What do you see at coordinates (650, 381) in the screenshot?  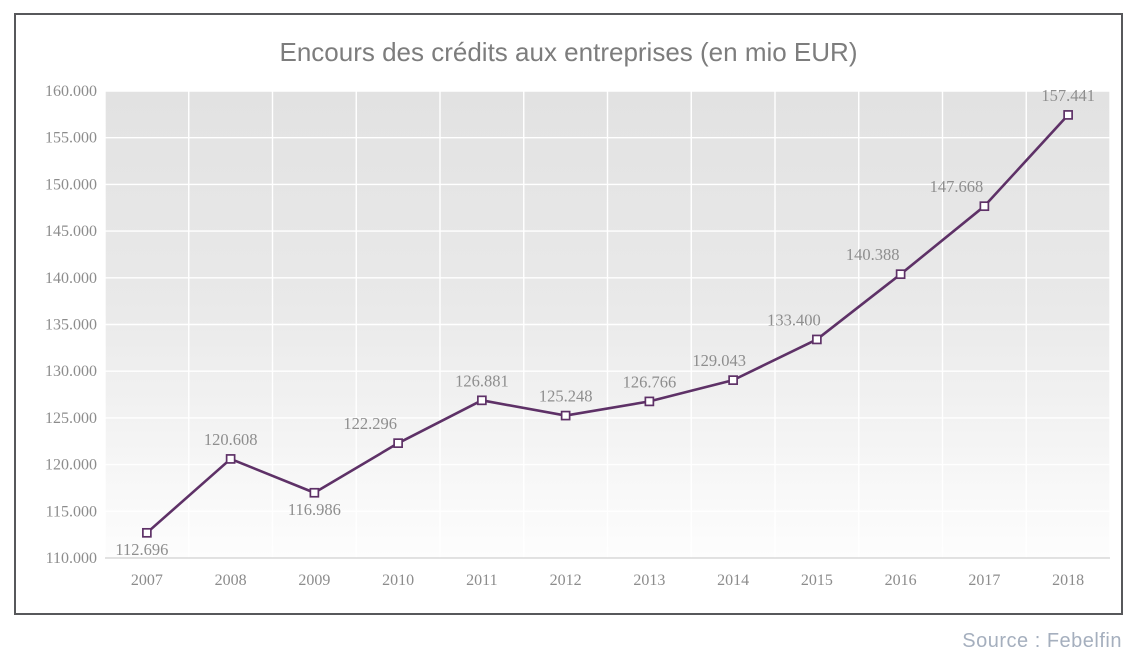 I see `data-point-label: 126.766` at bounding box center [650, 381].